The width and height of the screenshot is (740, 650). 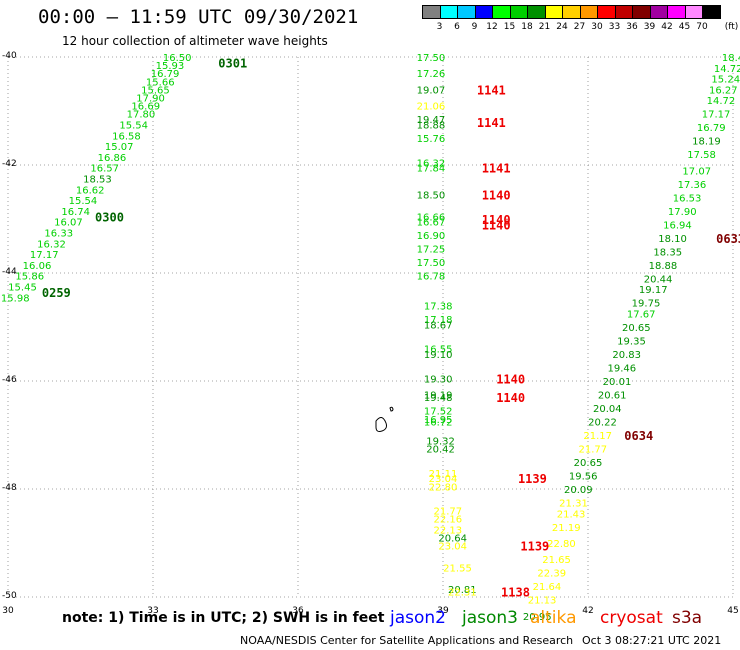 I want to click on wave-height-value: 20.44, so click(x=658, y=279).